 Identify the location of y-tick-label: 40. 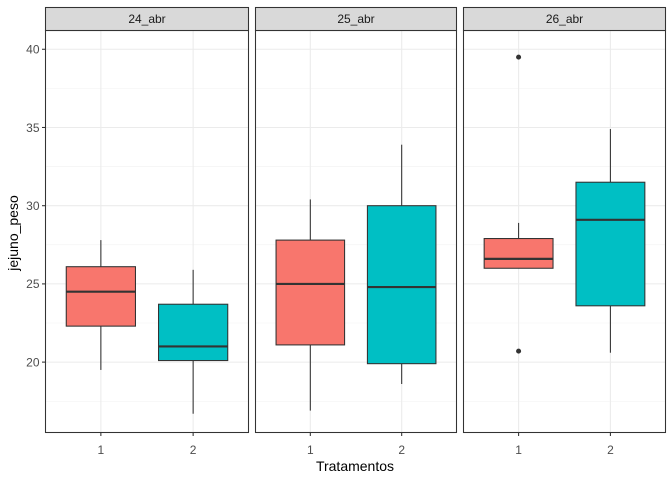
(33, 50).